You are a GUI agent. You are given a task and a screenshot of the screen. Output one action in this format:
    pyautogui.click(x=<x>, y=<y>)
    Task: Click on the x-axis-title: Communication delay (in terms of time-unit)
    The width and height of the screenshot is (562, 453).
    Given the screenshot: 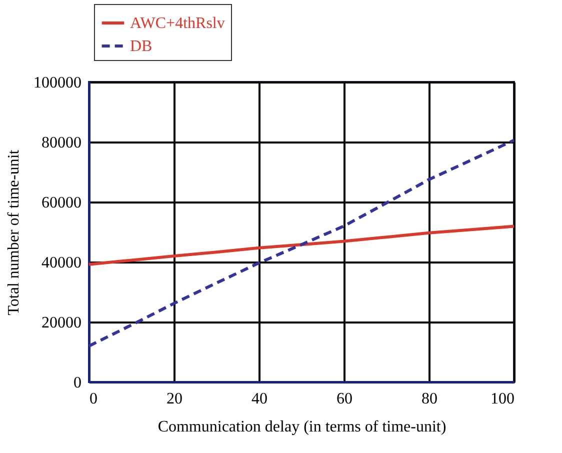 What is the action you would take?
    pyautogui.click(x=302, y=427)
    